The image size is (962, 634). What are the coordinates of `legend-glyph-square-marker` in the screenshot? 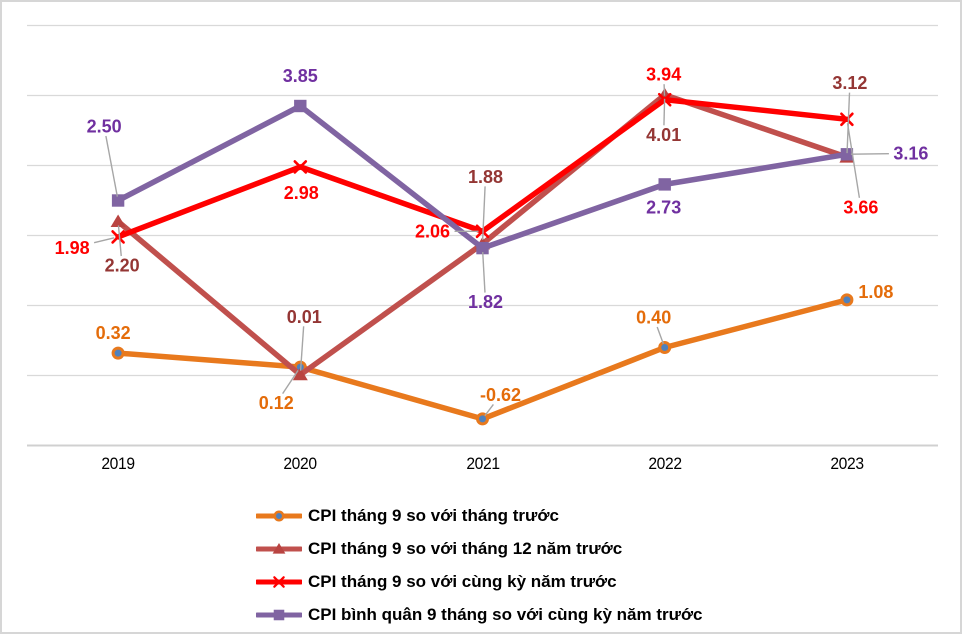 It's located at (279, 614).